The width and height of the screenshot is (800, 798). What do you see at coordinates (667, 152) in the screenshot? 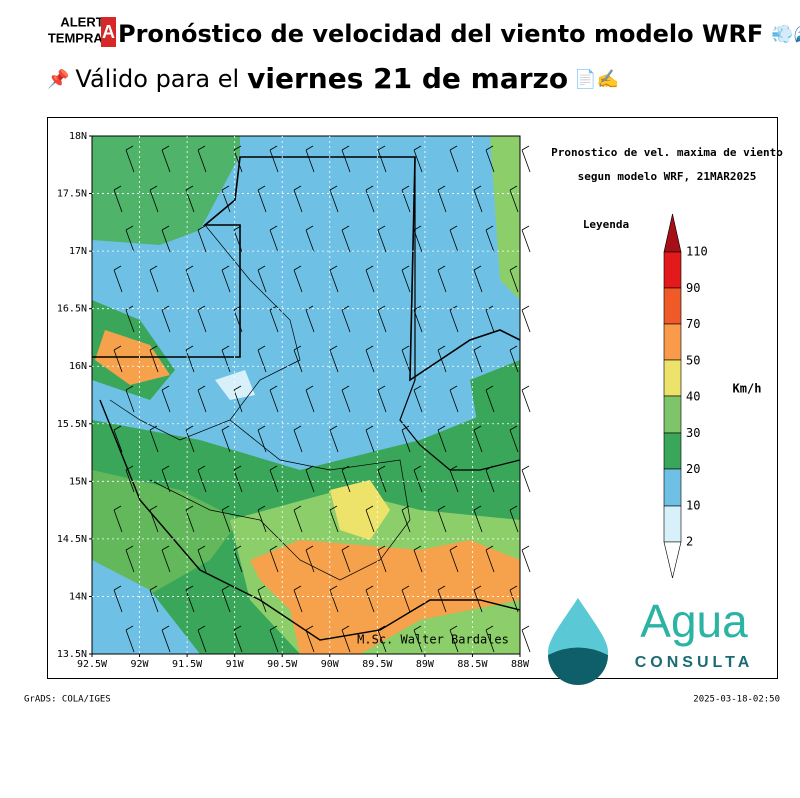
I see `map-title: Pronostico de vel. maxima de viento` at bounding box center [667, 152].